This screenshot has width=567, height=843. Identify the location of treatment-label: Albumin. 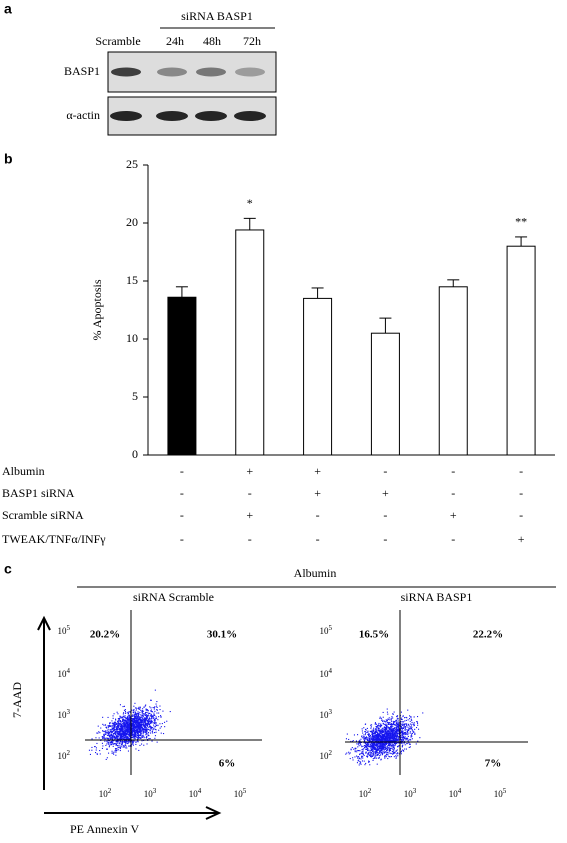
(23, 471).